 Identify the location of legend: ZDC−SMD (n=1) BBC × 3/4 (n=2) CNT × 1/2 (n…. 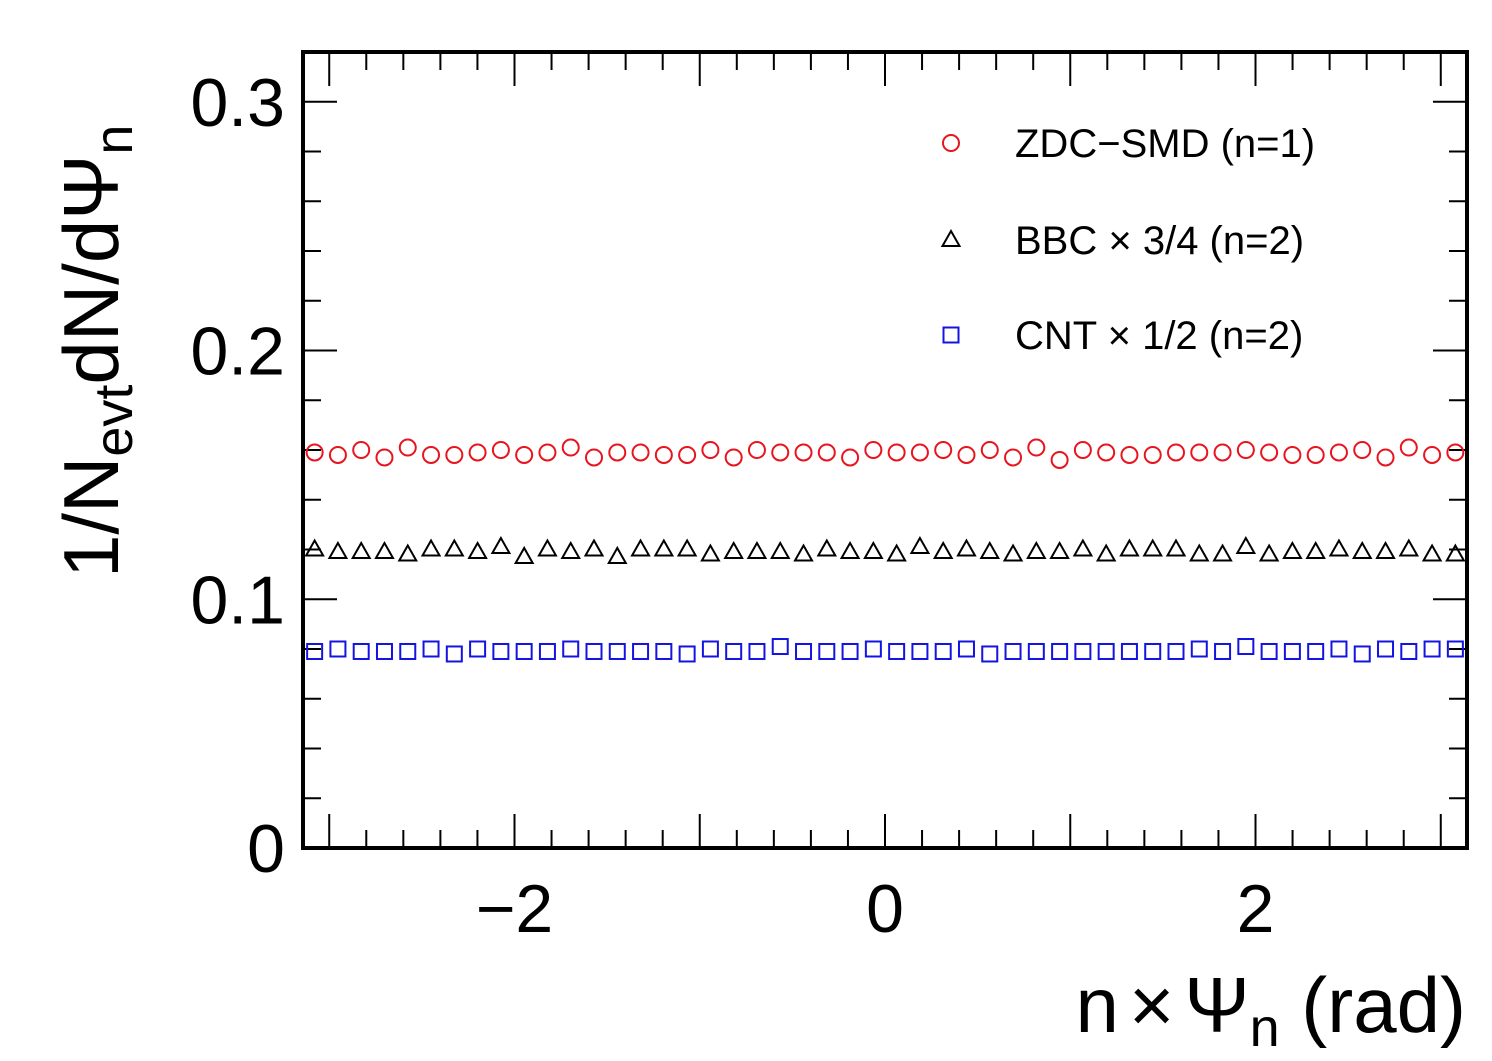
(1127, 240).